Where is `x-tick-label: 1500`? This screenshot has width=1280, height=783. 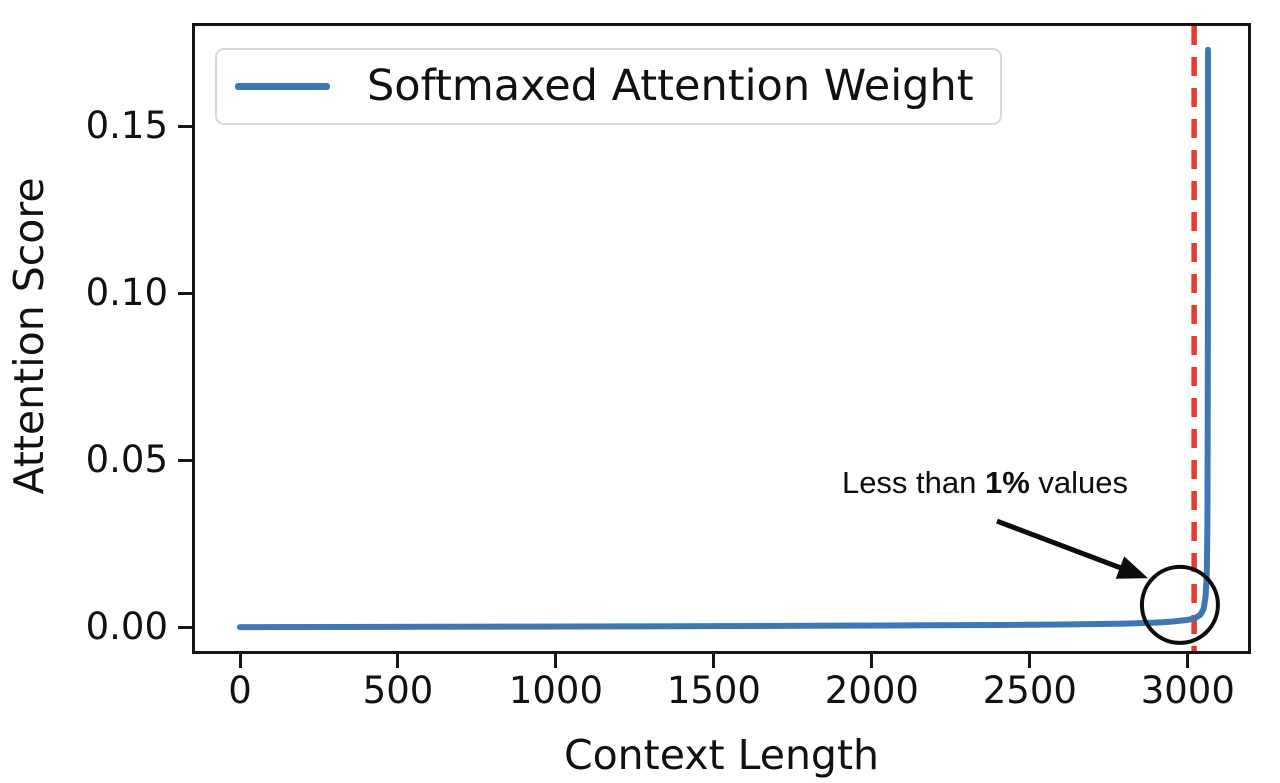 x-tick-label: 1500 is located at coordinates (713, 690).